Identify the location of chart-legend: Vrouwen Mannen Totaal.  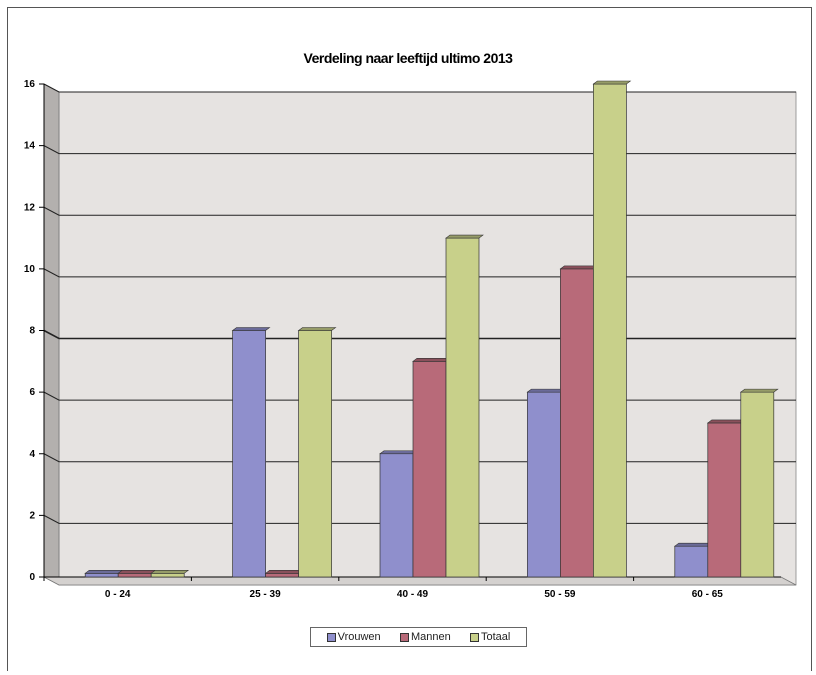
(418, 637).